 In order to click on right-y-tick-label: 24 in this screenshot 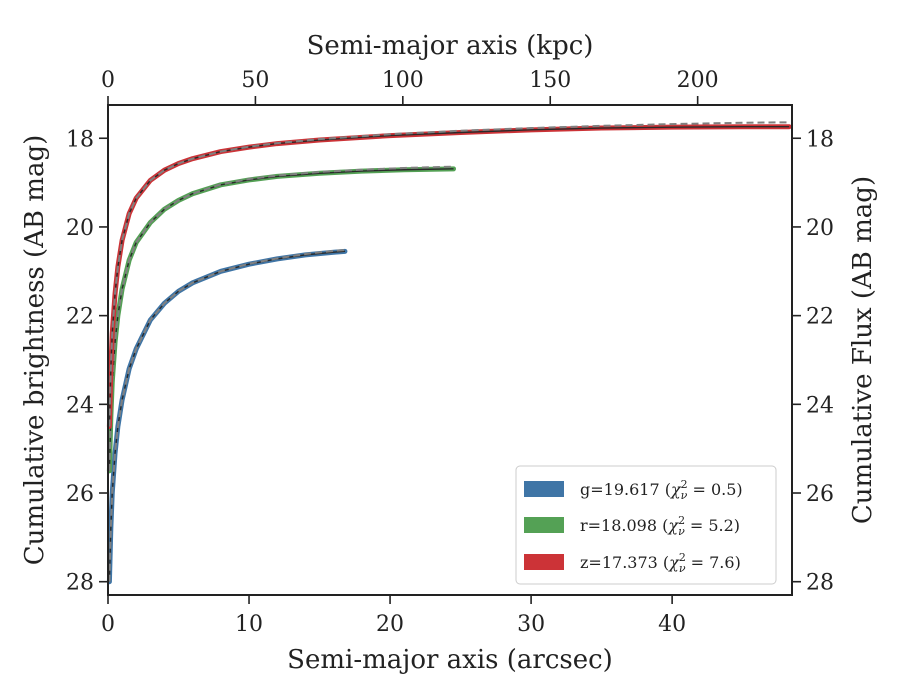, I will do `click(820, 405)`.